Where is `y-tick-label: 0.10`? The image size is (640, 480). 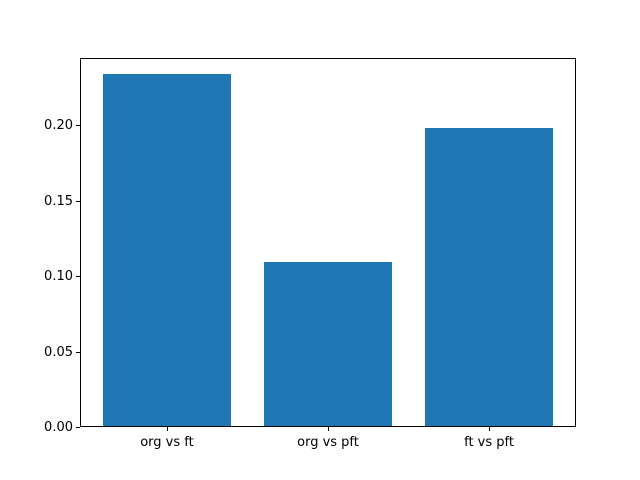 y-tick-label: 0.10 is located at coordinates (58, 277).